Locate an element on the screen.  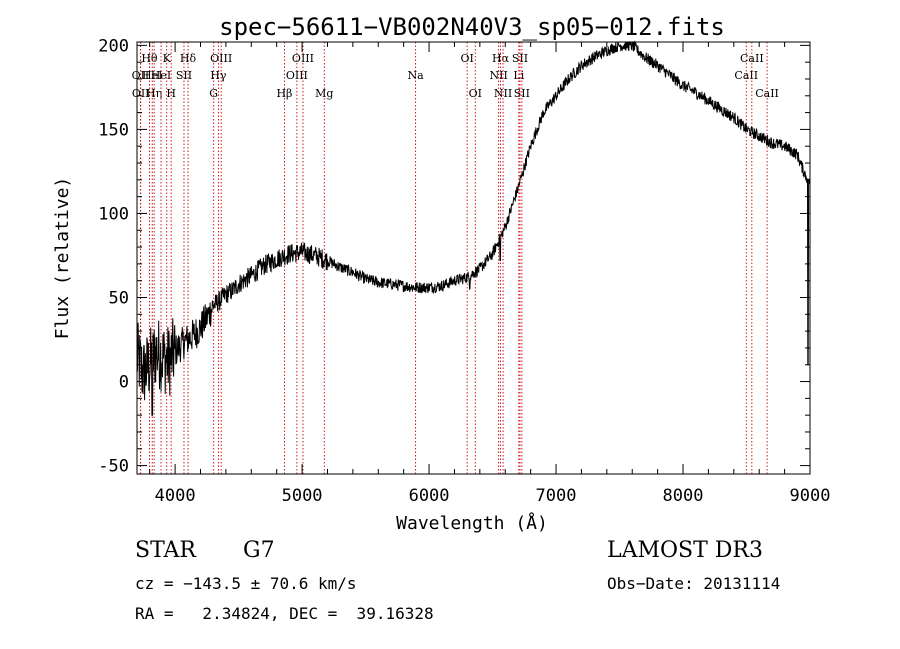
x-tick-label: 4000 is located at coordinates (175, 496).